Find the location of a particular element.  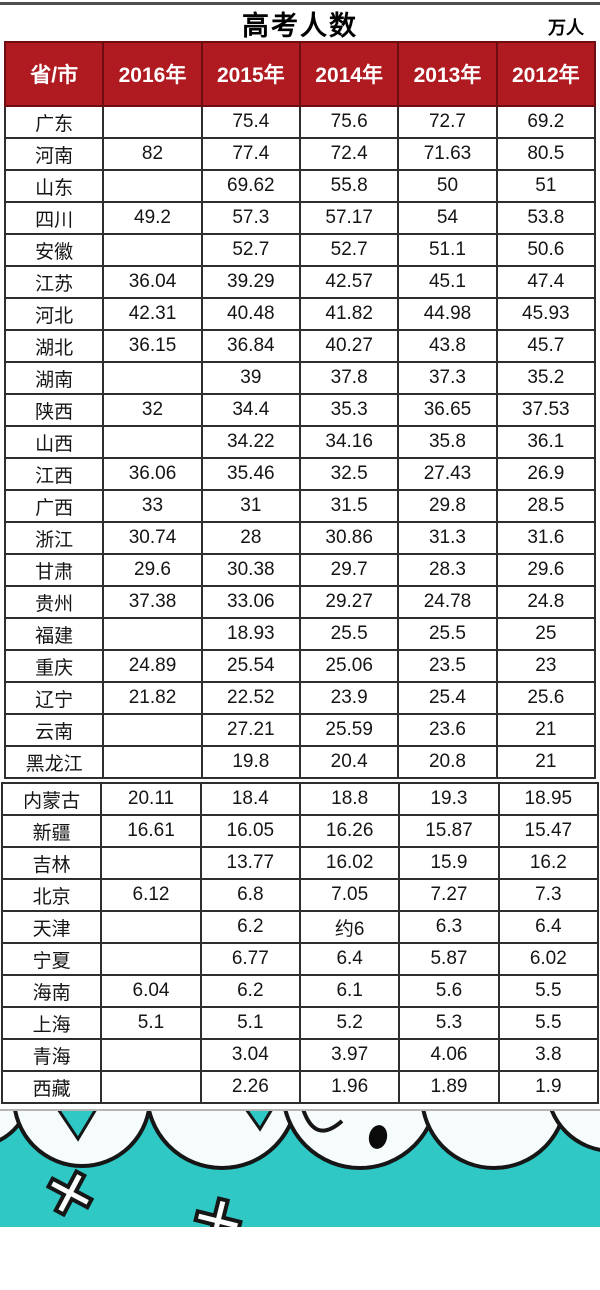

table-header: 省/市 2016年 2015年 2014年 2013年 2012年 is located at coordinates (300, 74).